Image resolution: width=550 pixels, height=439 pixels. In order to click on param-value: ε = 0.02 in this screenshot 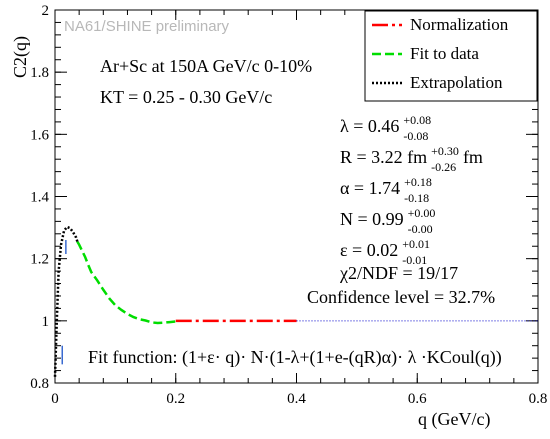, I will do `click(369, 250)`.